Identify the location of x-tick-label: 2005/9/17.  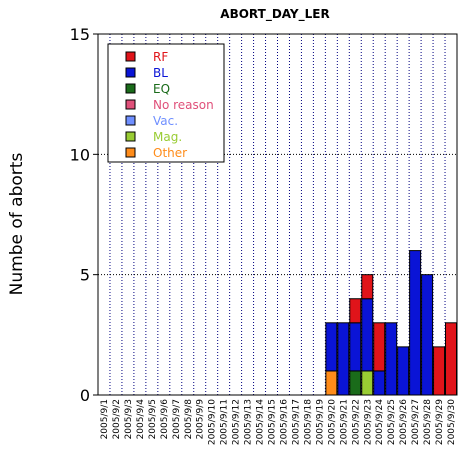
(296, 422).